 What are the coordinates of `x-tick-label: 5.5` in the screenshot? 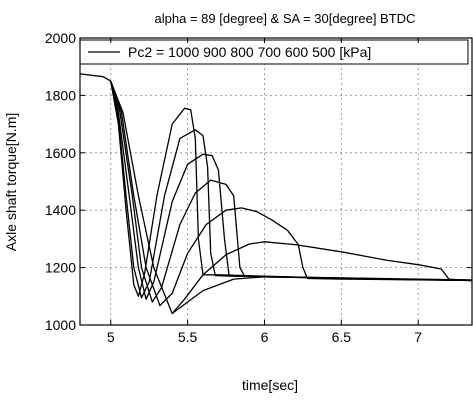 It's located at (188, 337).